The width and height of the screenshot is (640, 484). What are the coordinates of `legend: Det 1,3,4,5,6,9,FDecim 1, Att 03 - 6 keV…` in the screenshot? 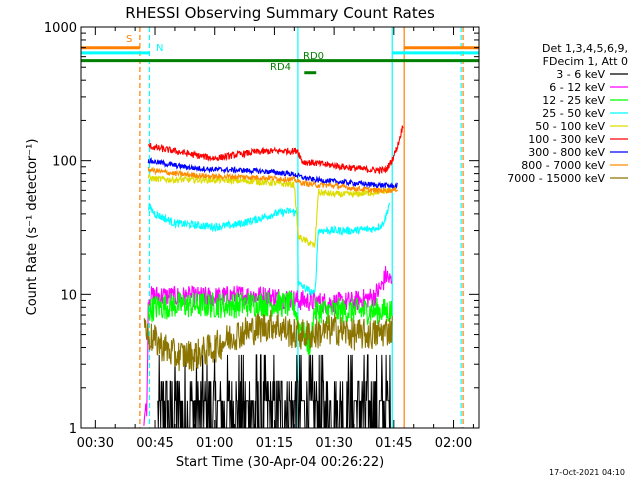 It's located at (567, 113).